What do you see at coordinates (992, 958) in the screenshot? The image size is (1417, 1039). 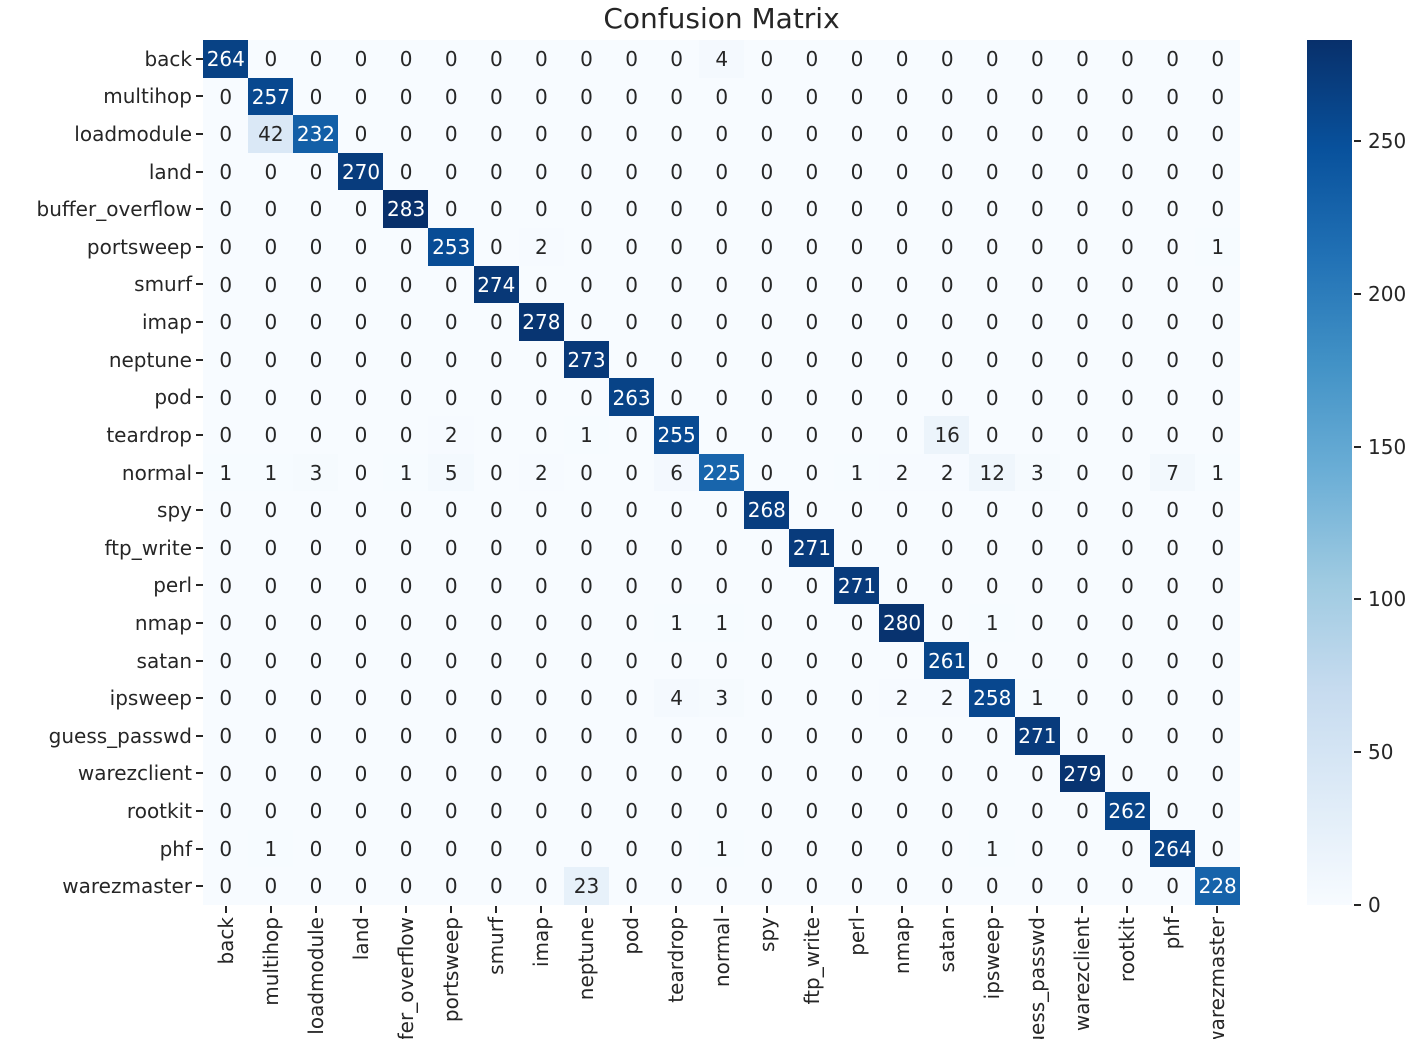 I see `x-tick-label: ipsweep` at bounding box center [992, 958].